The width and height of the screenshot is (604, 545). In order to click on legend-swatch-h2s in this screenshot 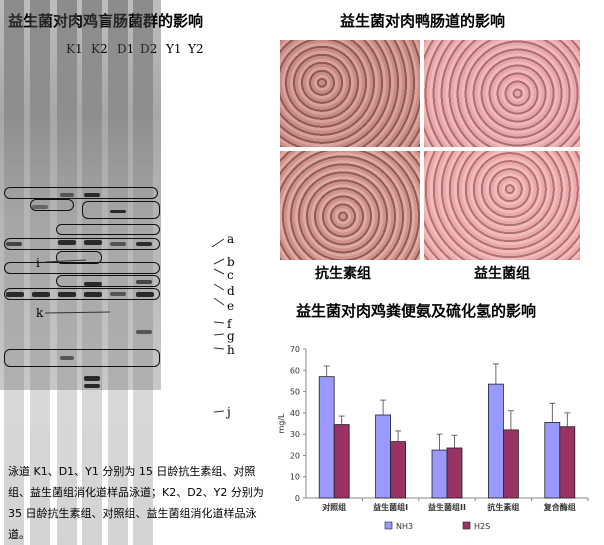, I will do `click(466, 525)`.